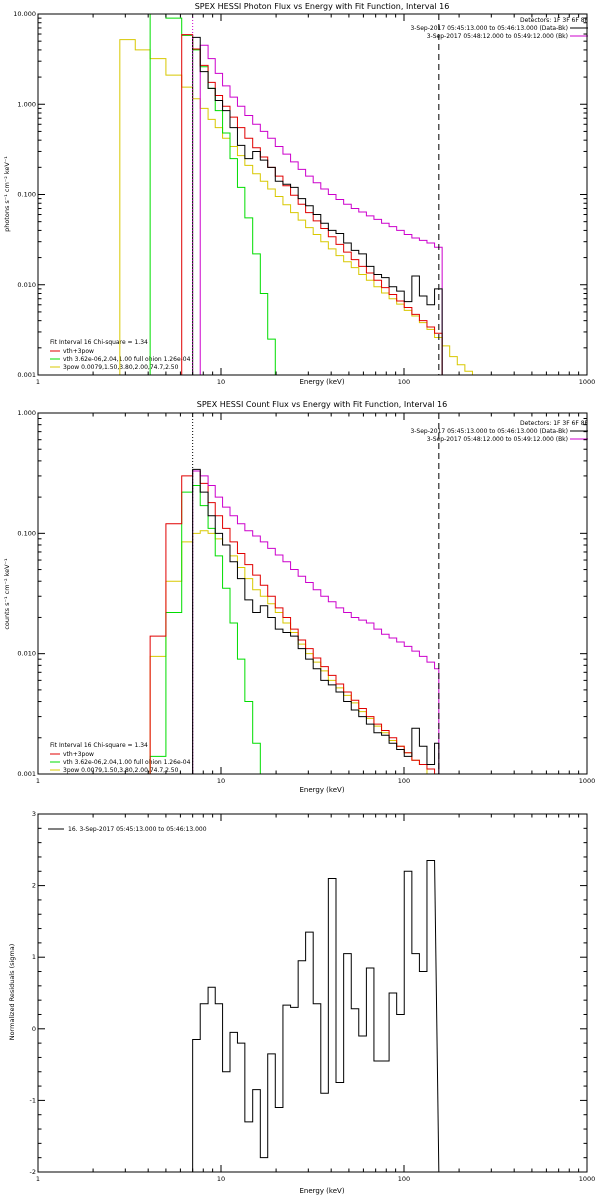 The height and width of the screenshot is (1200, 600). Describe the element at coordinates (206, 629) in the screenshot. I see `series-green-step` at that location.